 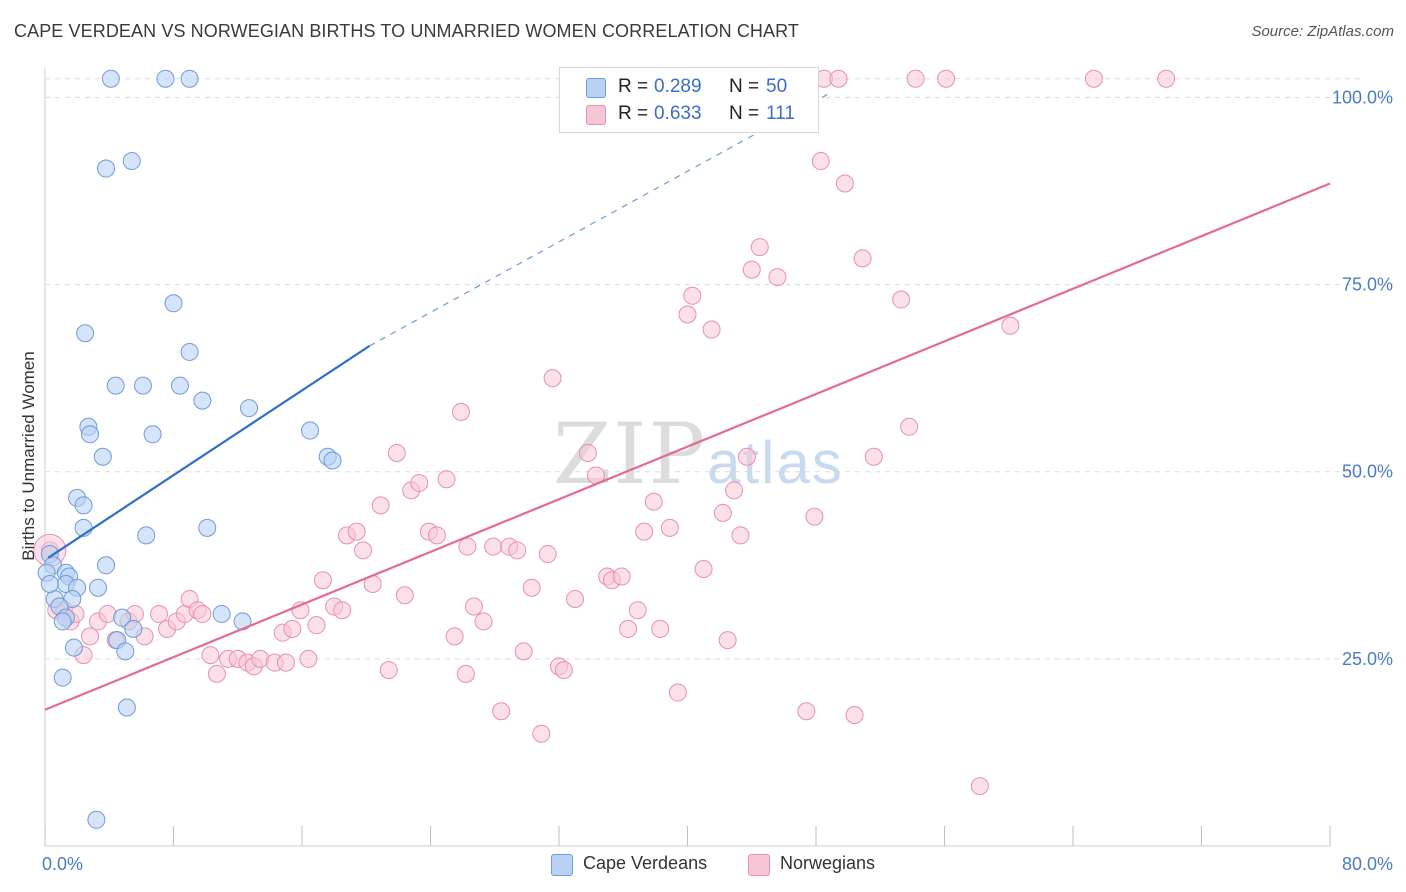 I want to click on y-tick-label: 75.0%, so click(x=1367, y=285).